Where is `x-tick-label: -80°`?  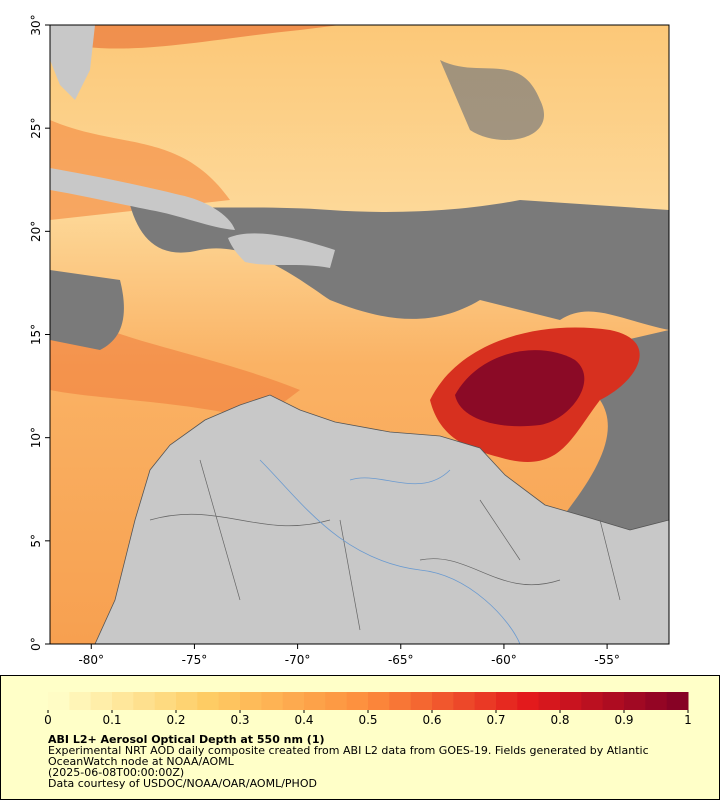
x-tick-label: -80° is located at coordinates (91, 660).